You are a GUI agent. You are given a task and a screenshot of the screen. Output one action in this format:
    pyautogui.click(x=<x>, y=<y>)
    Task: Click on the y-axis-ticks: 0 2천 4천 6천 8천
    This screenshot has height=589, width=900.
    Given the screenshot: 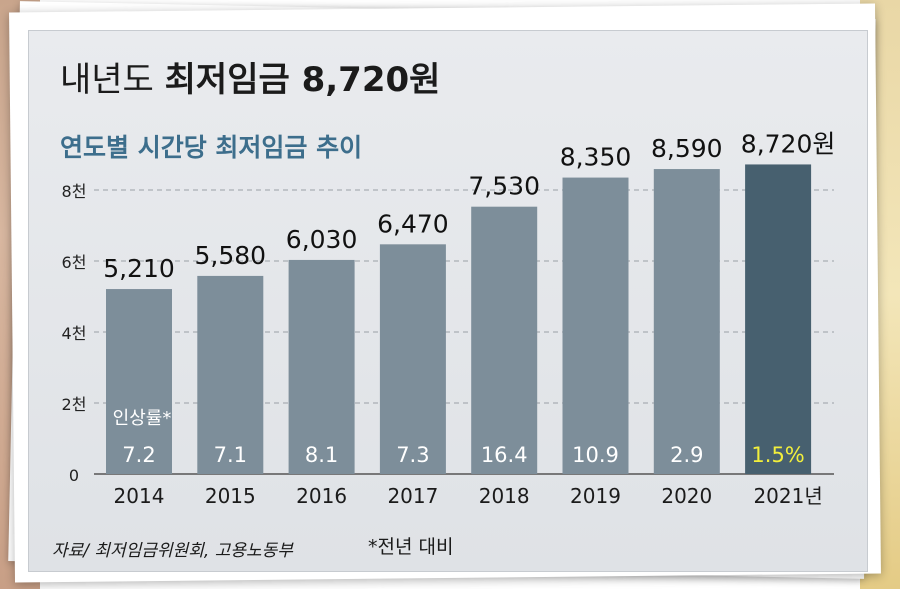 What is the action you would take?
    pyautogui.click(x=74, y=333)
    